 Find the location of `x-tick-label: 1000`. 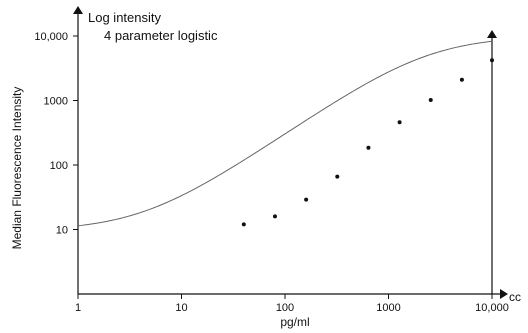

x-tick-label: 1000 is located at coordinates (388, 308).